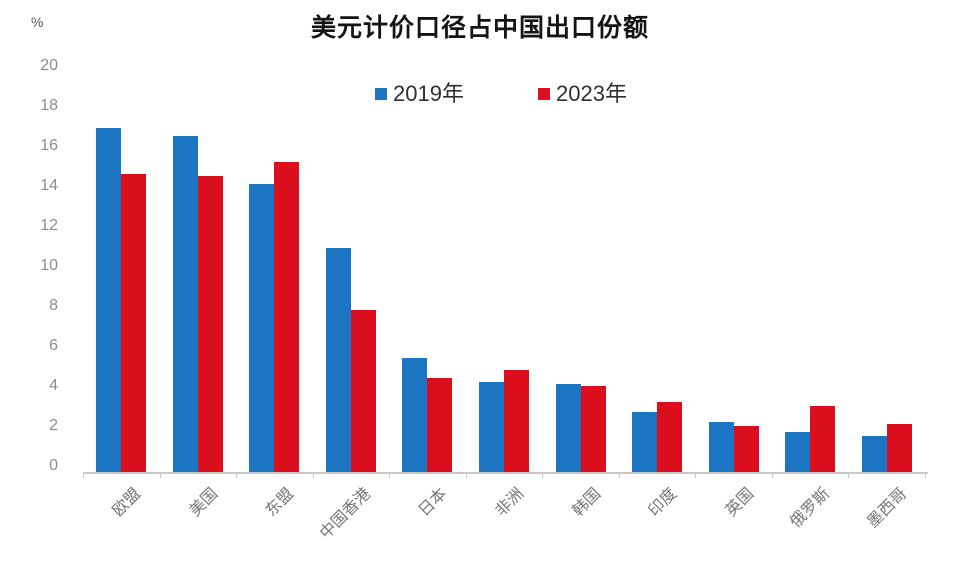 This screenshot has height=571, width=960. What do you see at coordinates (568, 428) in the screenshot?
I see `bar-2019年-韩国` at bounding box center [568, 428].